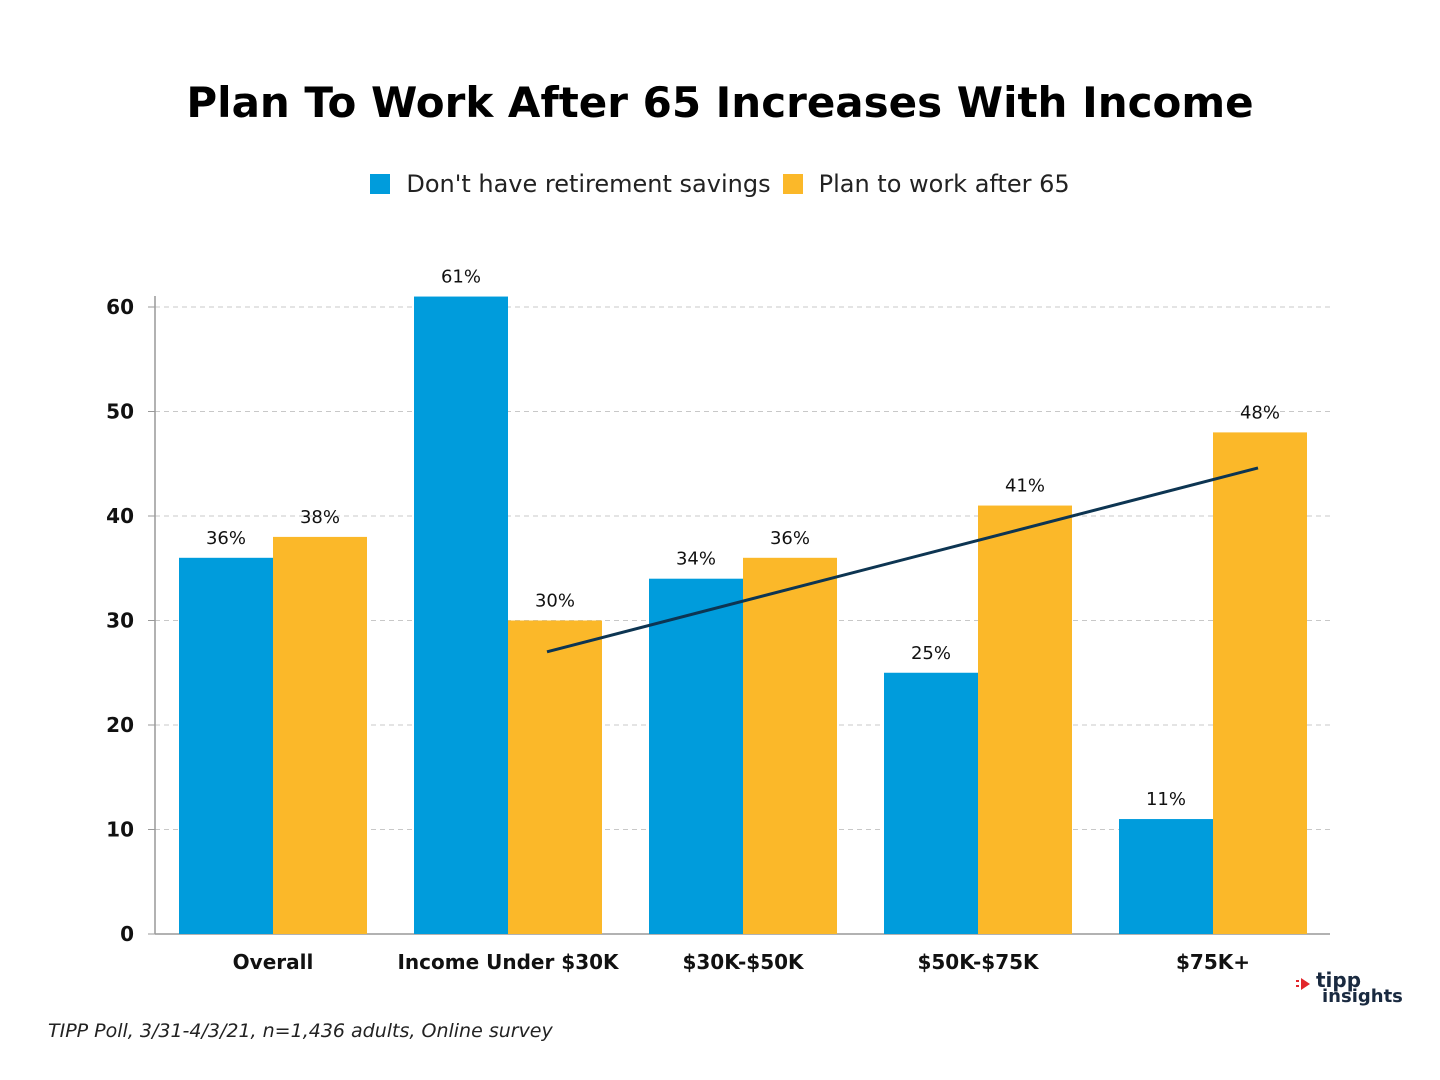  I want to click on logo-text-insights: insights, so click(1362, 996).